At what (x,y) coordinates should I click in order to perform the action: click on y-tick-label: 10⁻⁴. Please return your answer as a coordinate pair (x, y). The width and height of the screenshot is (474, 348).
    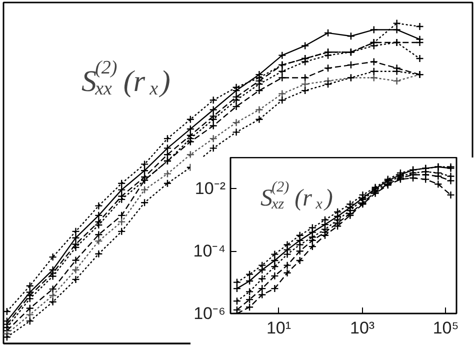
    Looking at the image, I should click on (209, 251).